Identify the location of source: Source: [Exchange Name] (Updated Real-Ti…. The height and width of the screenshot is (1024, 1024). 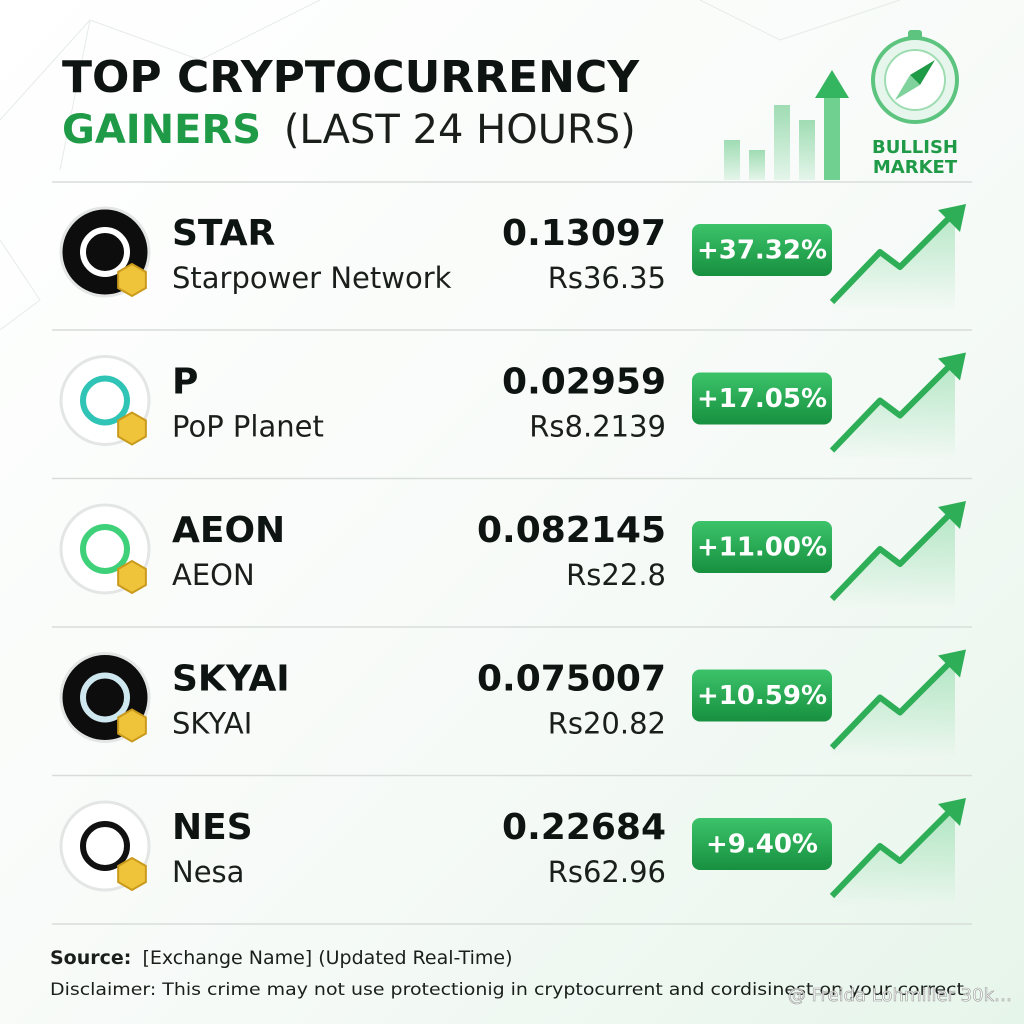
(281, 958).